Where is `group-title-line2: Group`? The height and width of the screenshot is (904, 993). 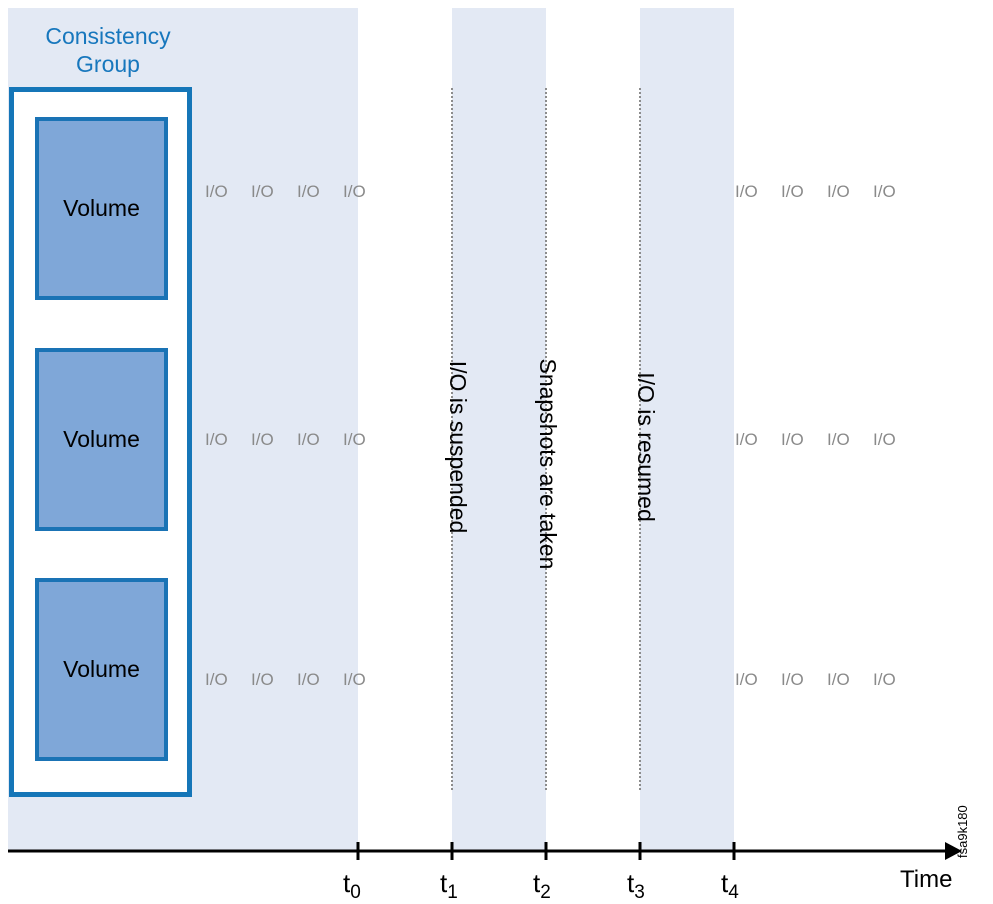
group-title-line2: Group is located at coordinates (108, 64).